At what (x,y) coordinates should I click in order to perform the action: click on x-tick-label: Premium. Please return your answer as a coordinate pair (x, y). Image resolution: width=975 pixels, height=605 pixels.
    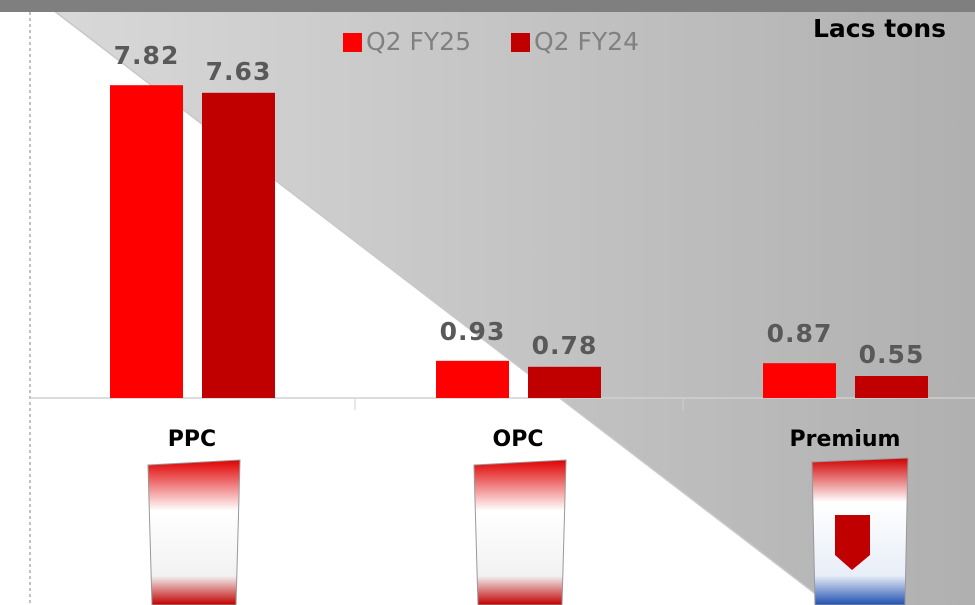
    Looking at the image, I should click on (845, 439).